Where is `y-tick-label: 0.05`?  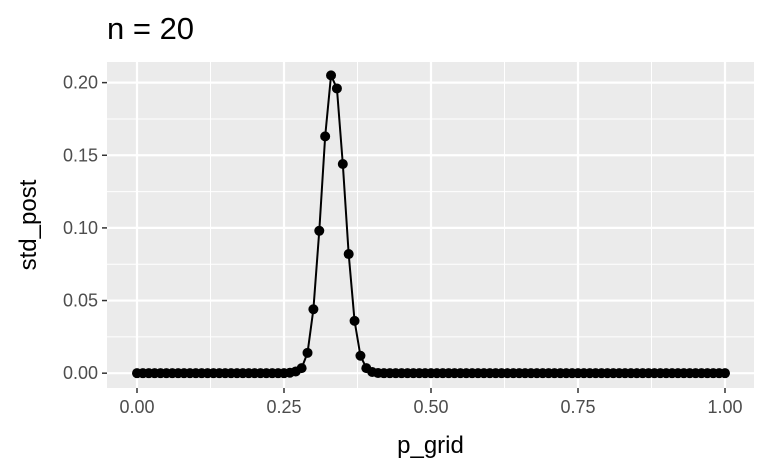 y-tick-label: 0.05 is located at coordinates (80, 301).